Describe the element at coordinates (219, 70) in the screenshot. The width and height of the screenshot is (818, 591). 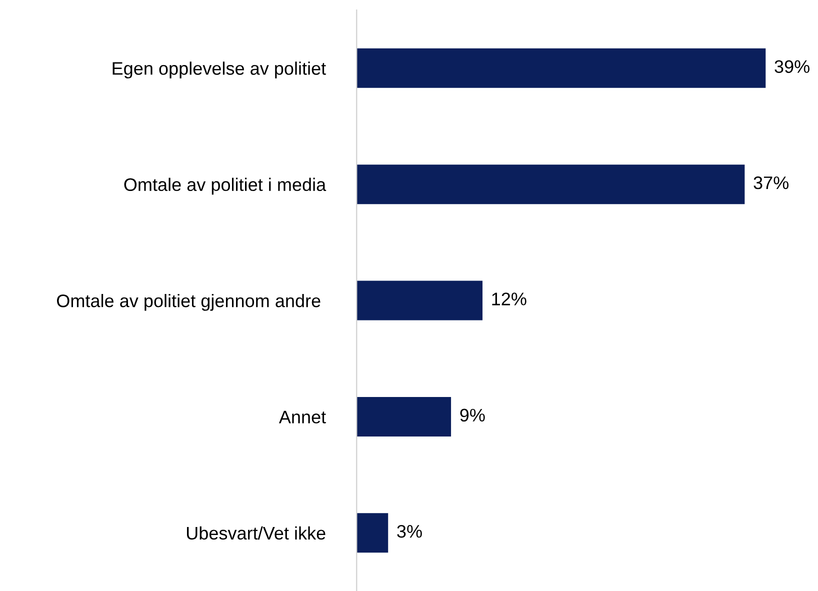
I see `y-tick-label: Egen opplevelse av politiet` at that location.